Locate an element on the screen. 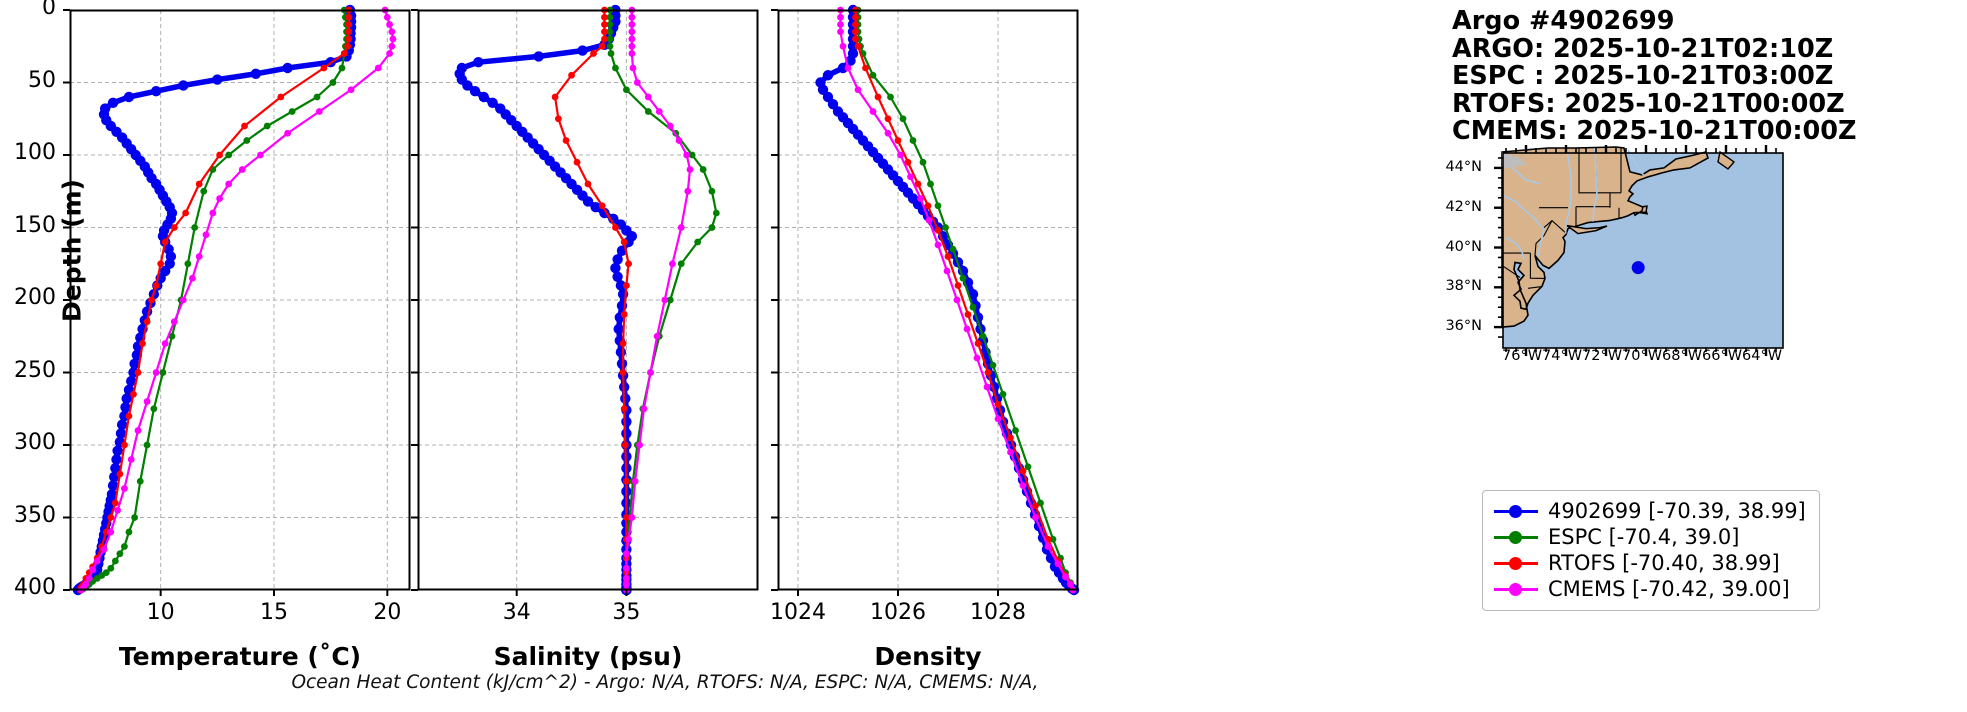  xtick-label: 1024 is located at coordinates (798, 612).